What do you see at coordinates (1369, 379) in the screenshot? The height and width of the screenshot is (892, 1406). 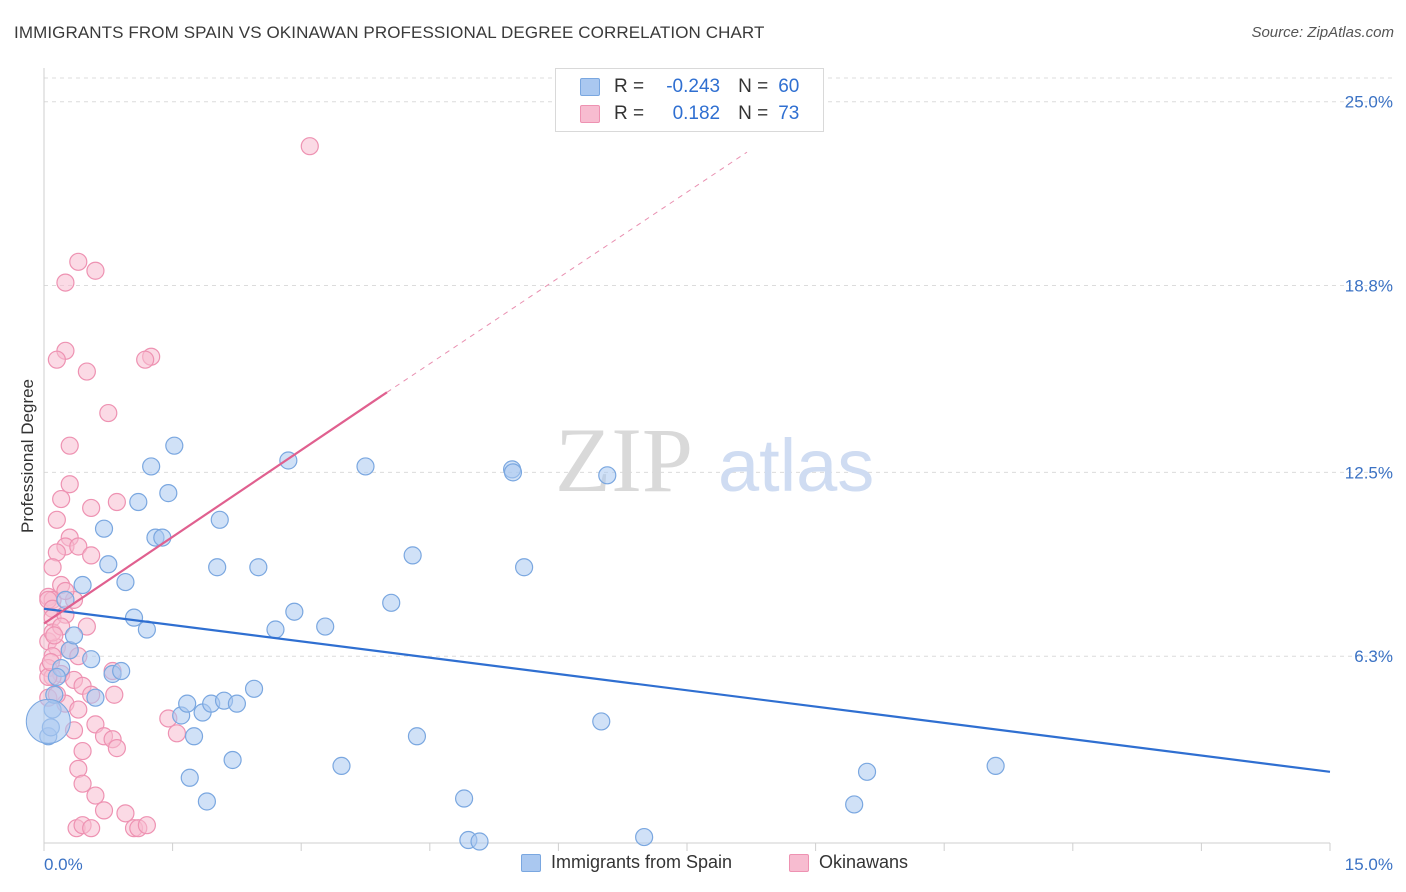 I see `y-tick-labels: 6.3% 12.5% 18.8% 25.0%` at bounding box center [1369, 379].